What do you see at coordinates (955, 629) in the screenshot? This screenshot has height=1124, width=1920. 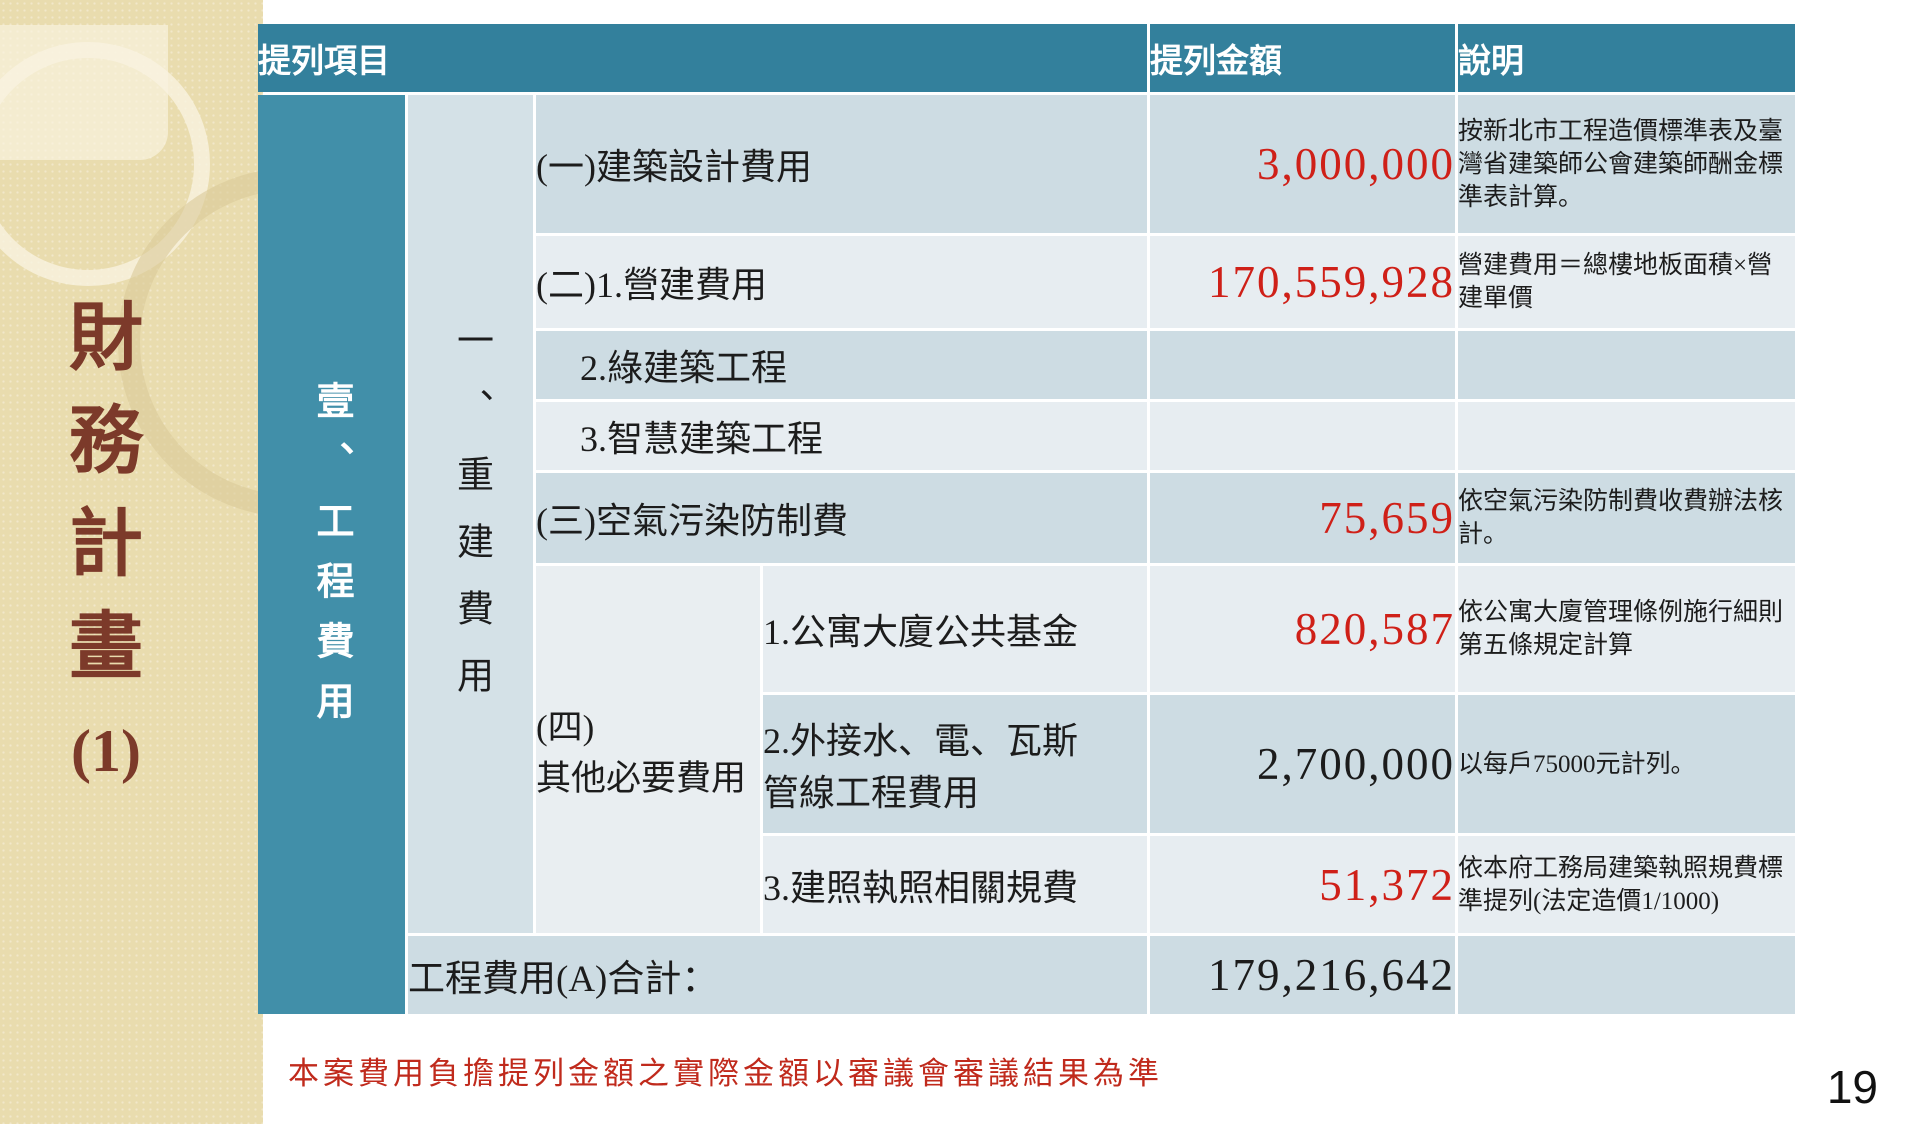 I see `item-cell: 1.公寓大廈公共基金` at bounding box center [955, 629].